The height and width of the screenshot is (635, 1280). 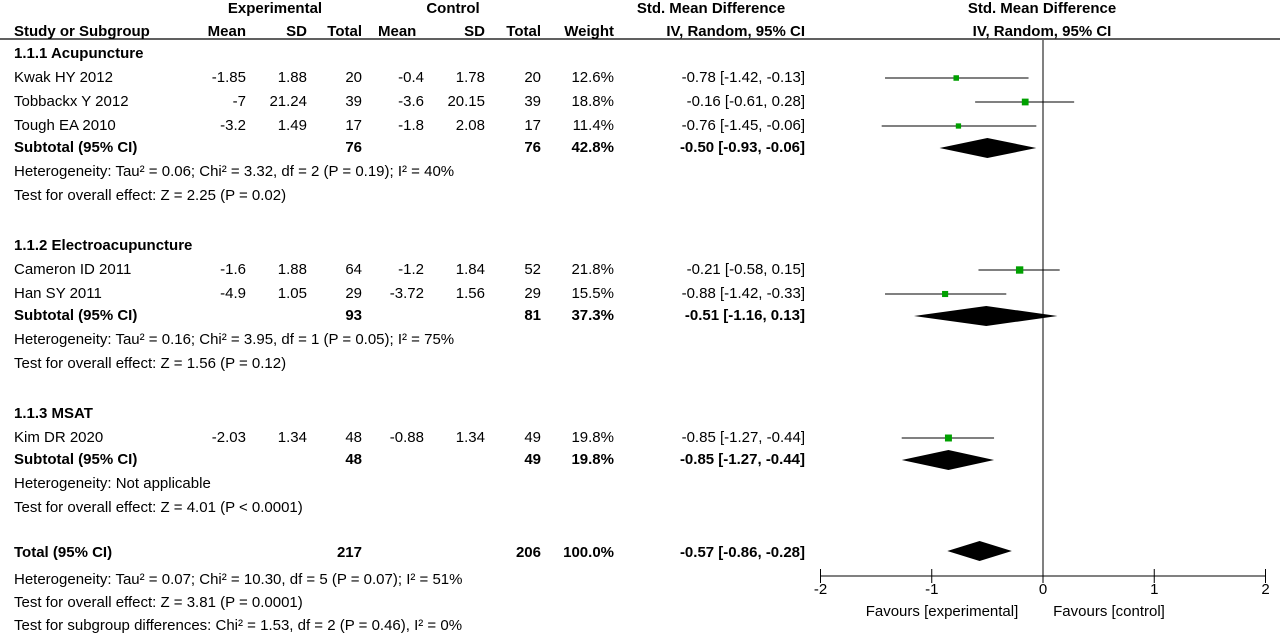 What do you see at coordinates (466, 101) in the screenshot?
I see `study-ctl-sd: 20.15` at bounding box center [466, 101].